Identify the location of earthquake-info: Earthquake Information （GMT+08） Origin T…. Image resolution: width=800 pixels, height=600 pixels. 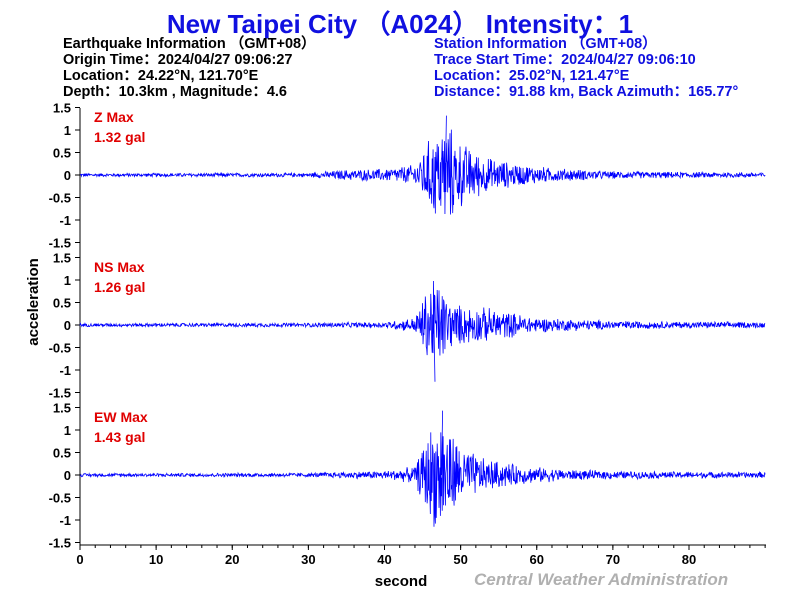
(189, 68).